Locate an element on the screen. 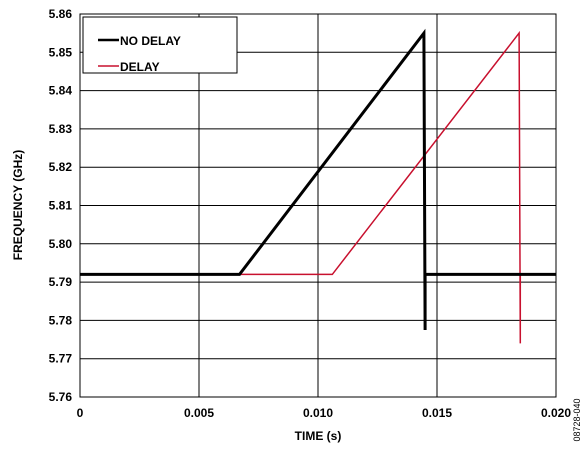  legend-box is located at coordinates (160, 45).